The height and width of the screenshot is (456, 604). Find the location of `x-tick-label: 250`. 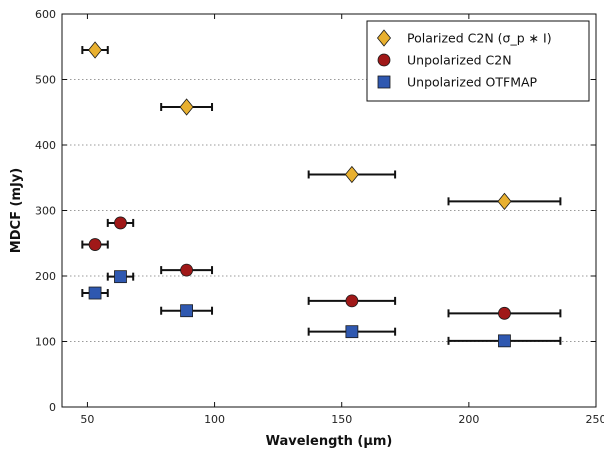

x-tick-label: 250 is located at coordinates (595, 419).